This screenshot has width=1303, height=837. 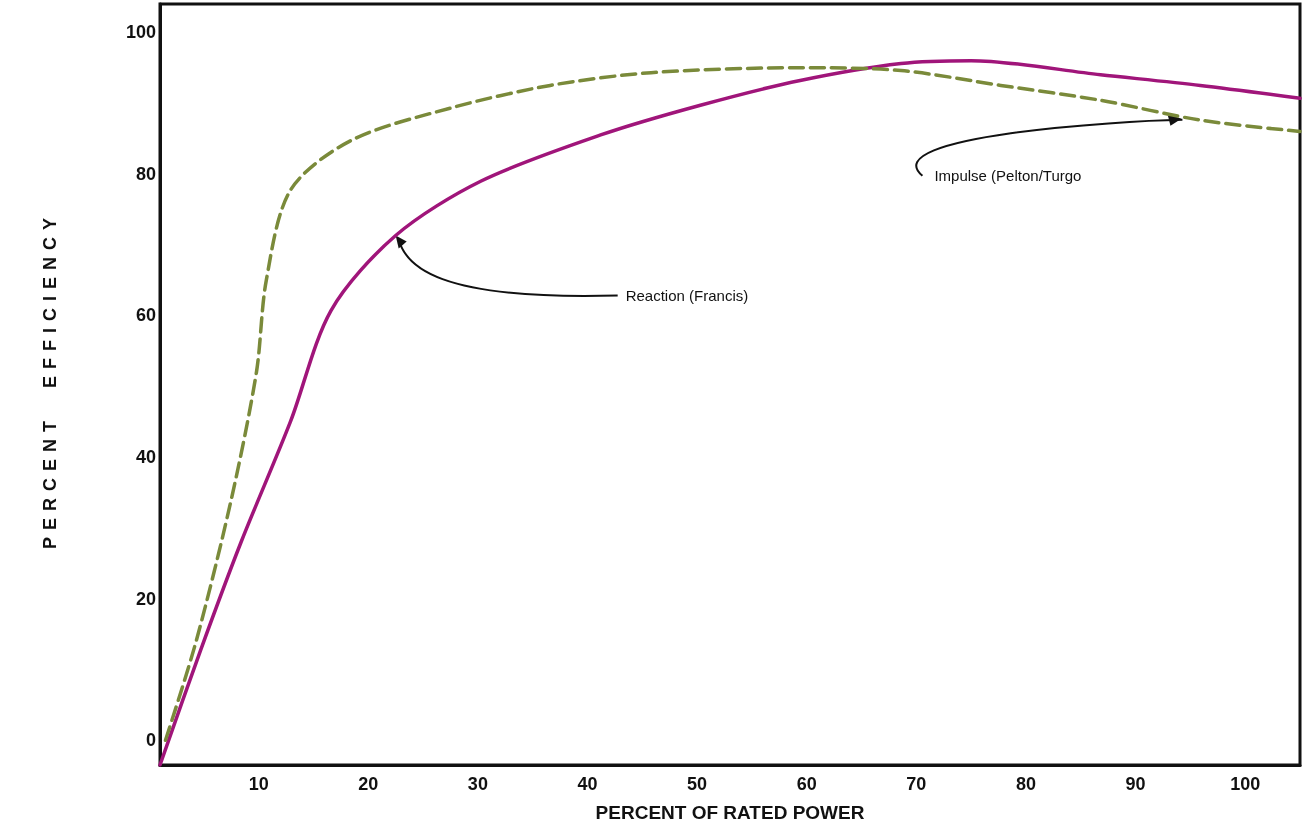 I want to click on y-tick-label: 40, so click(x=145, y=457).